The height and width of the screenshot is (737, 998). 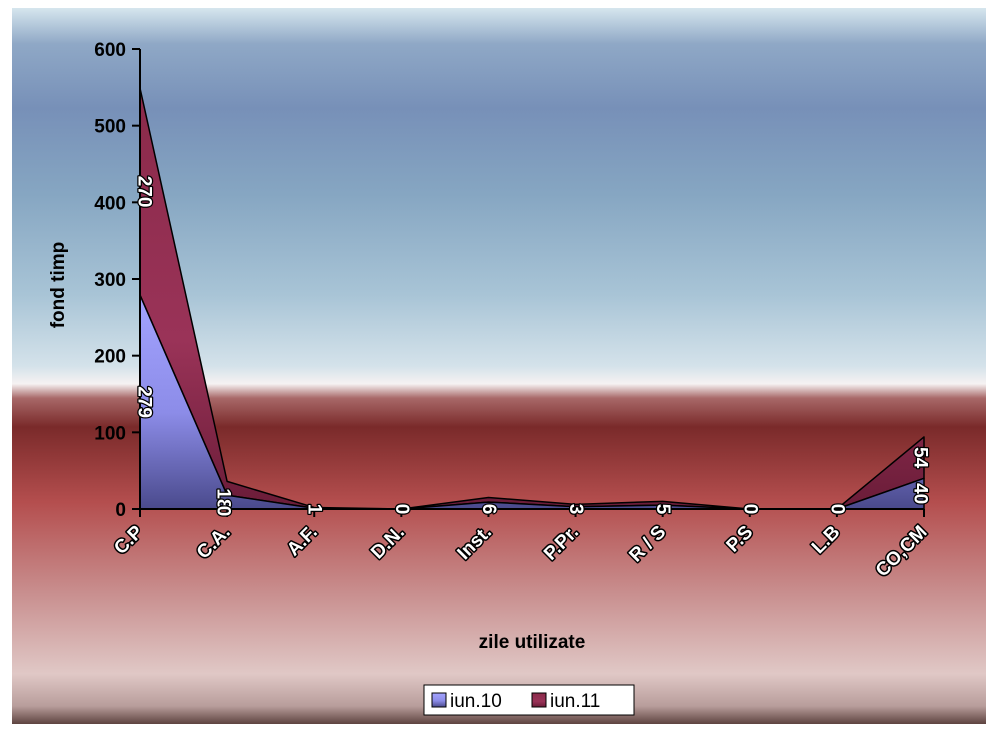 I want to click on y-axis-title: fond timp, so click(x=58, y=285).